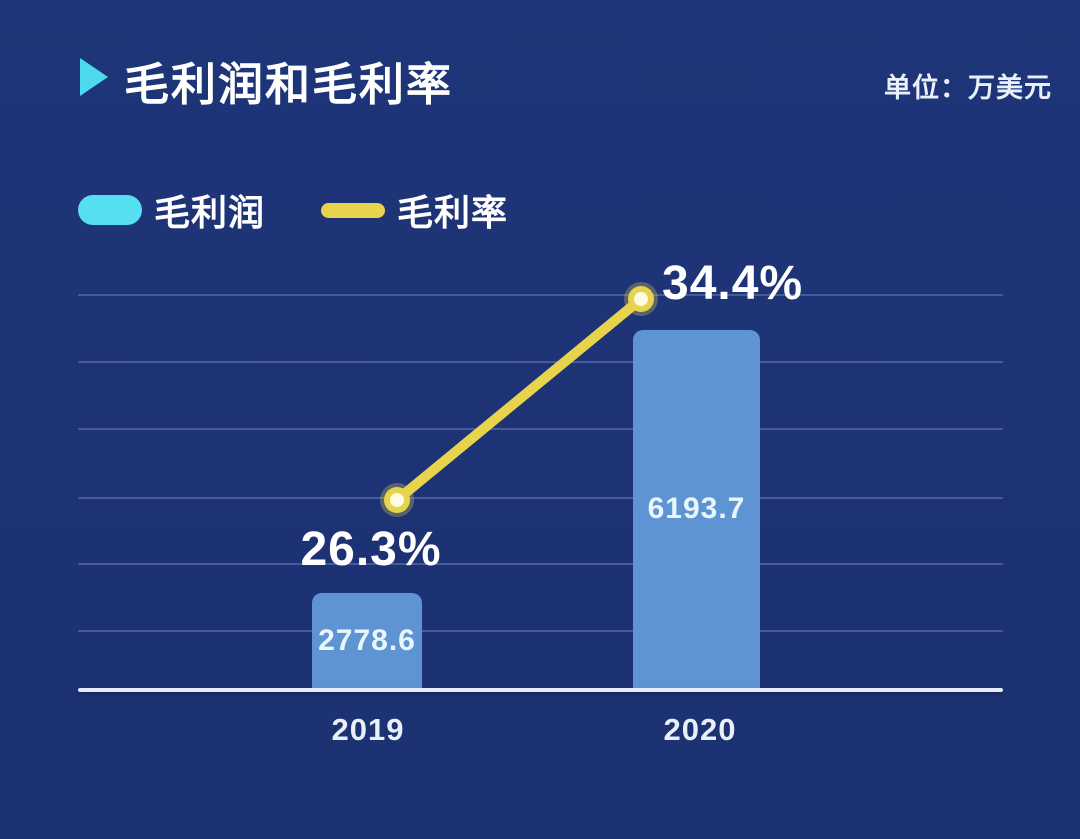  I want to click on legend: 毛利润 毛利率, so click(293, 210).